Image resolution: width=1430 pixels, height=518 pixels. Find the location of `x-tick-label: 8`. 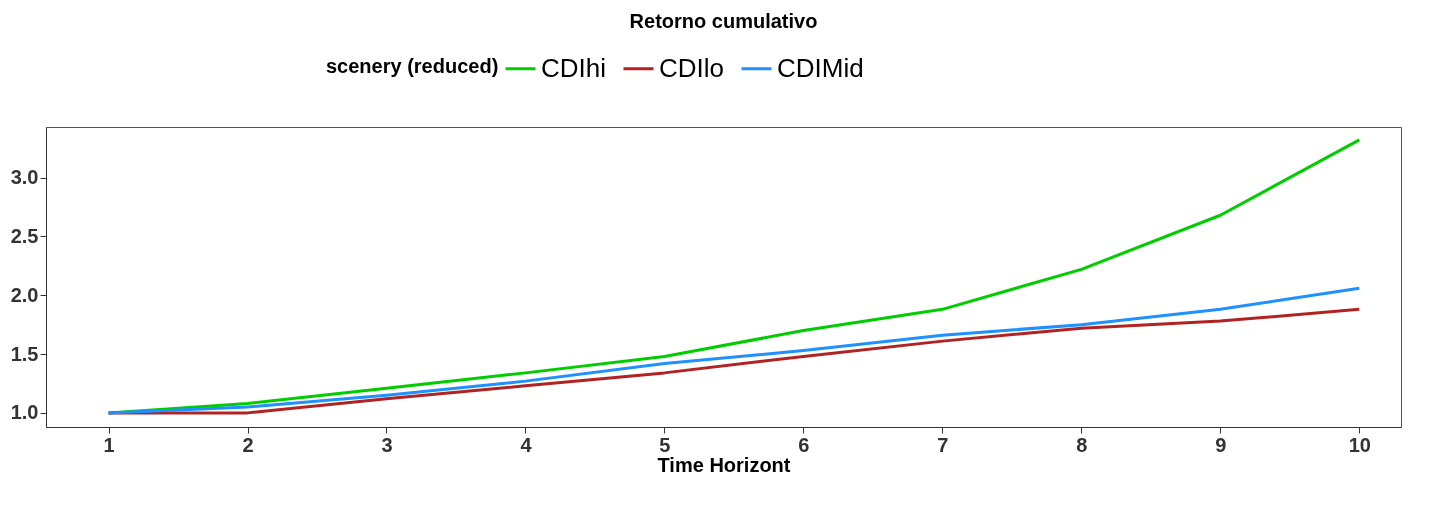

x-tick-label: 8 is located at coordinates (1082, 444).